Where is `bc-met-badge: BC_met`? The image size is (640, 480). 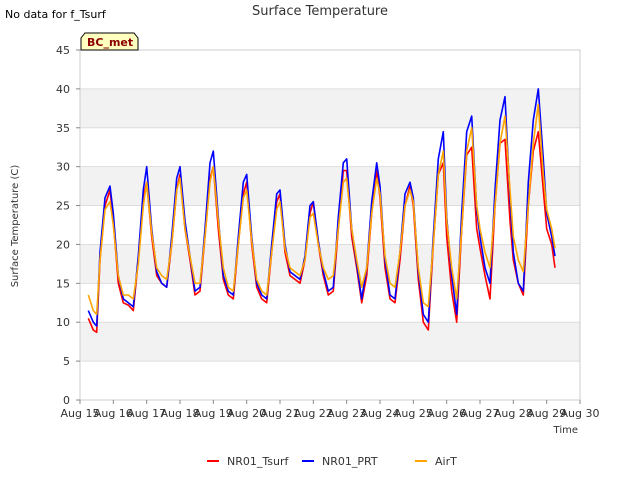 bc-met-badge: BC_met is located at coordinates (109, 41).